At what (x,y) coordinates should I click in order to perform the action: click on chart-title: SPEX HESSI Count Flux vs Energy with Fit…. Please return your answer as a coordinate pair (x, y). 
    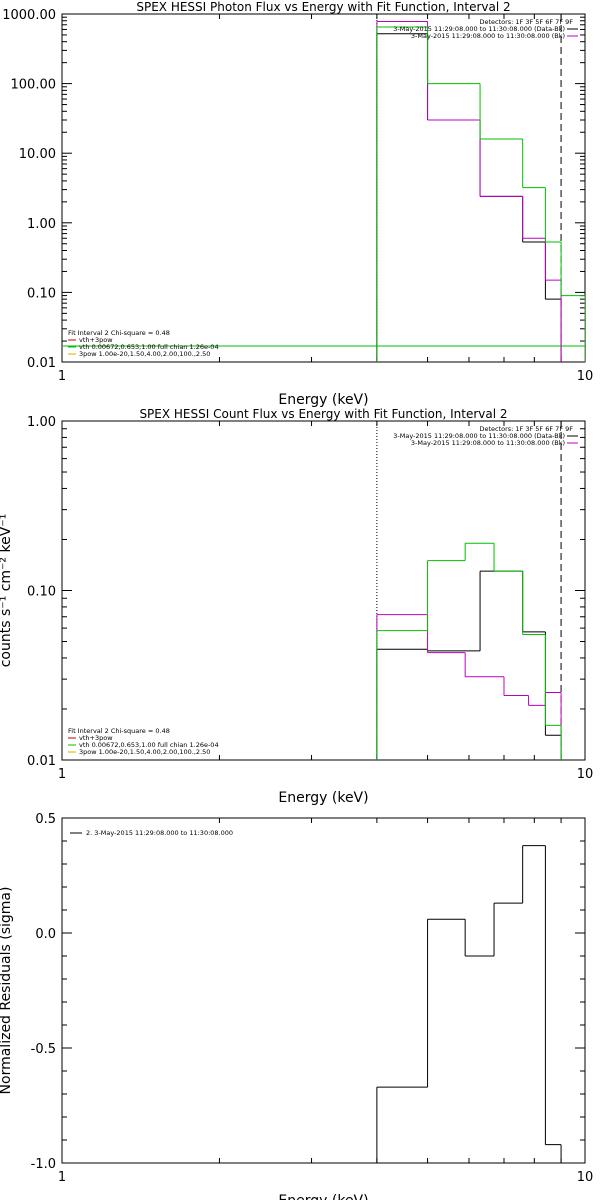
    Looking at the image, I should click on (323, 414).